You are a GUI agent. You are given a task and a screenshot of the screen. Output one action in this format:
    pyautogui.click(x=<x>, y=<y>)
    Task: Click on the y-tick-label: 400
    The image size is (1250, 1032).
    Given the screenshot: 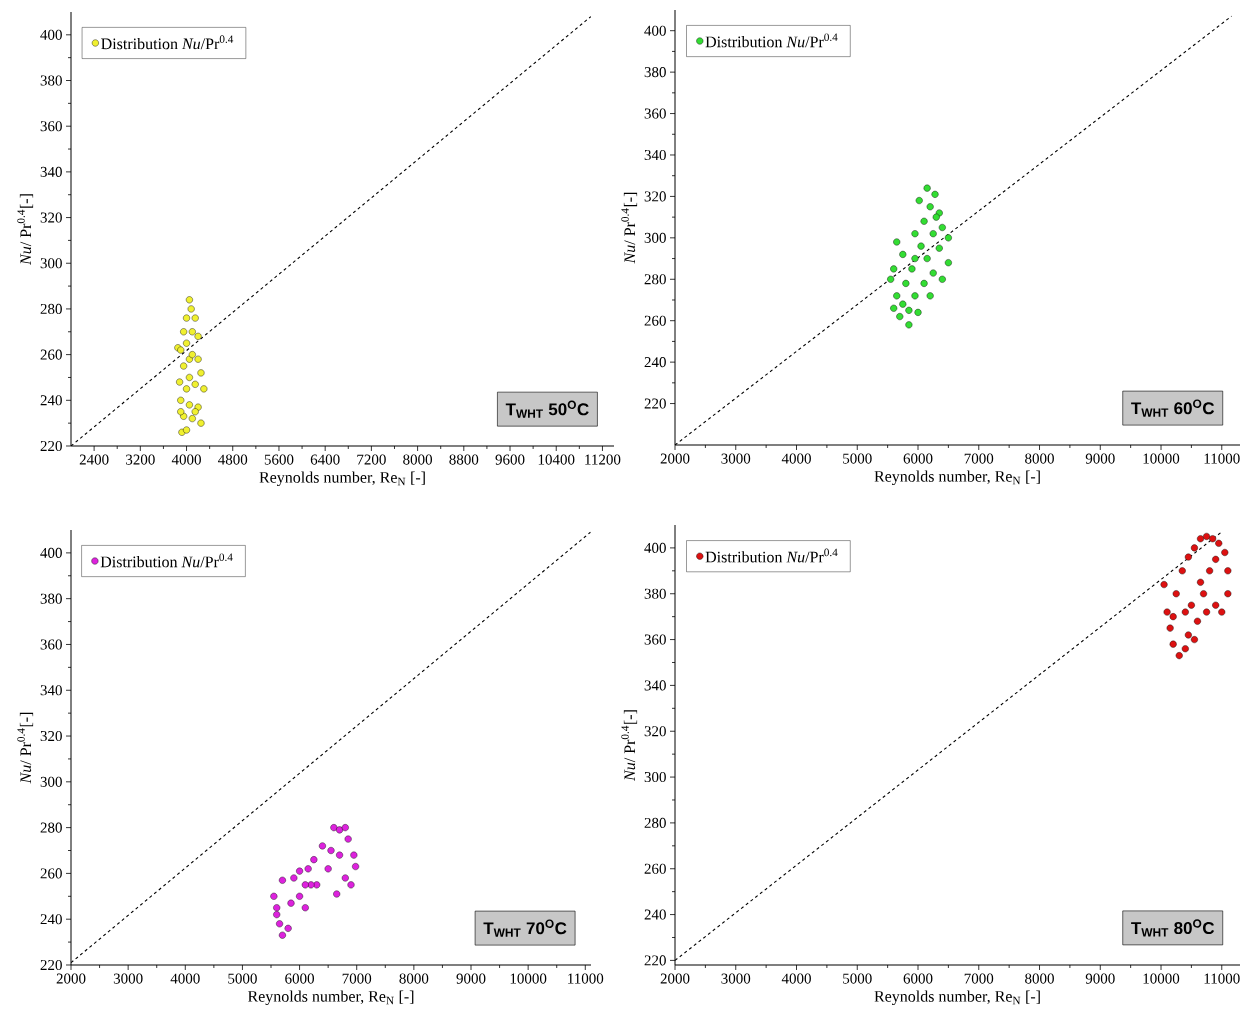 What is the action you would take?
    pyautogui.click(x=51, y=34)
    